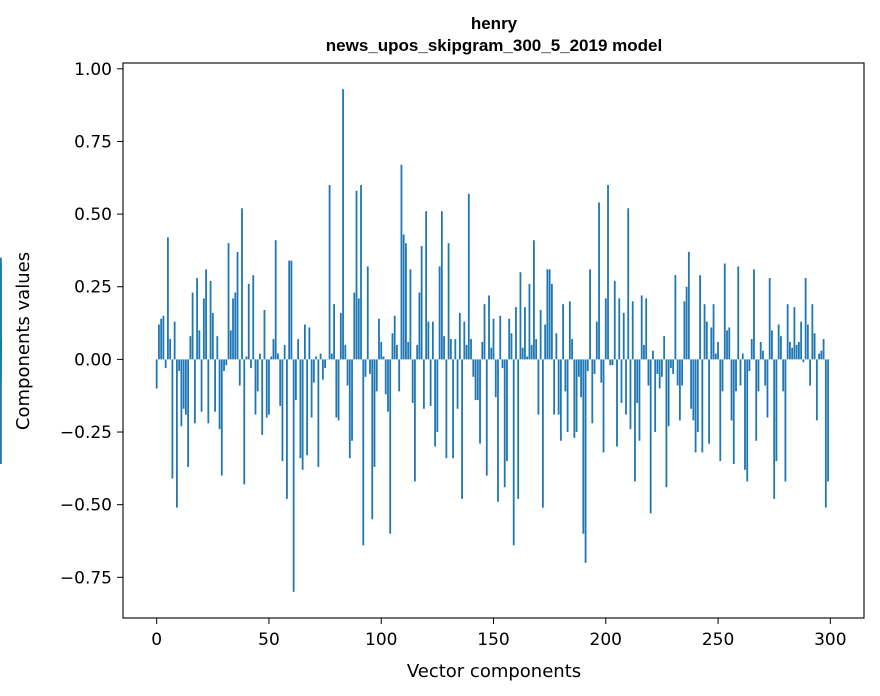 Image resolution: width=880 pixels, height=696 pixels. I want to click on x-axis-label: Vector components, so click(494, 671).